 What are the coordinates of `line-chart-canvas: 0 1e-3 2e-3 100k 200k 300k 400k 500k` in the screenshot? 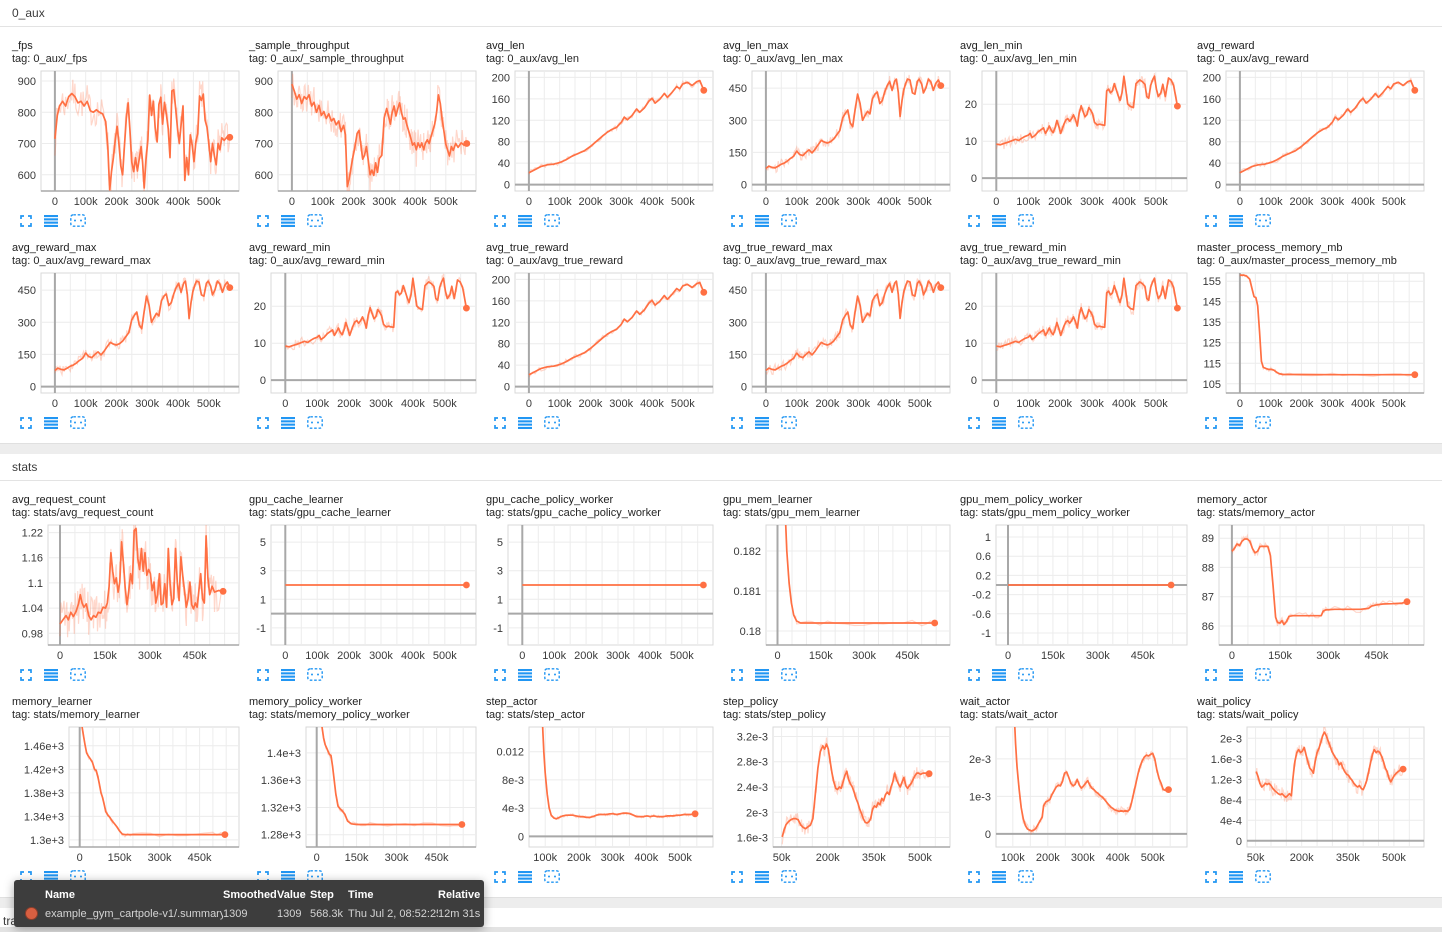 It's located at (1075, 796).